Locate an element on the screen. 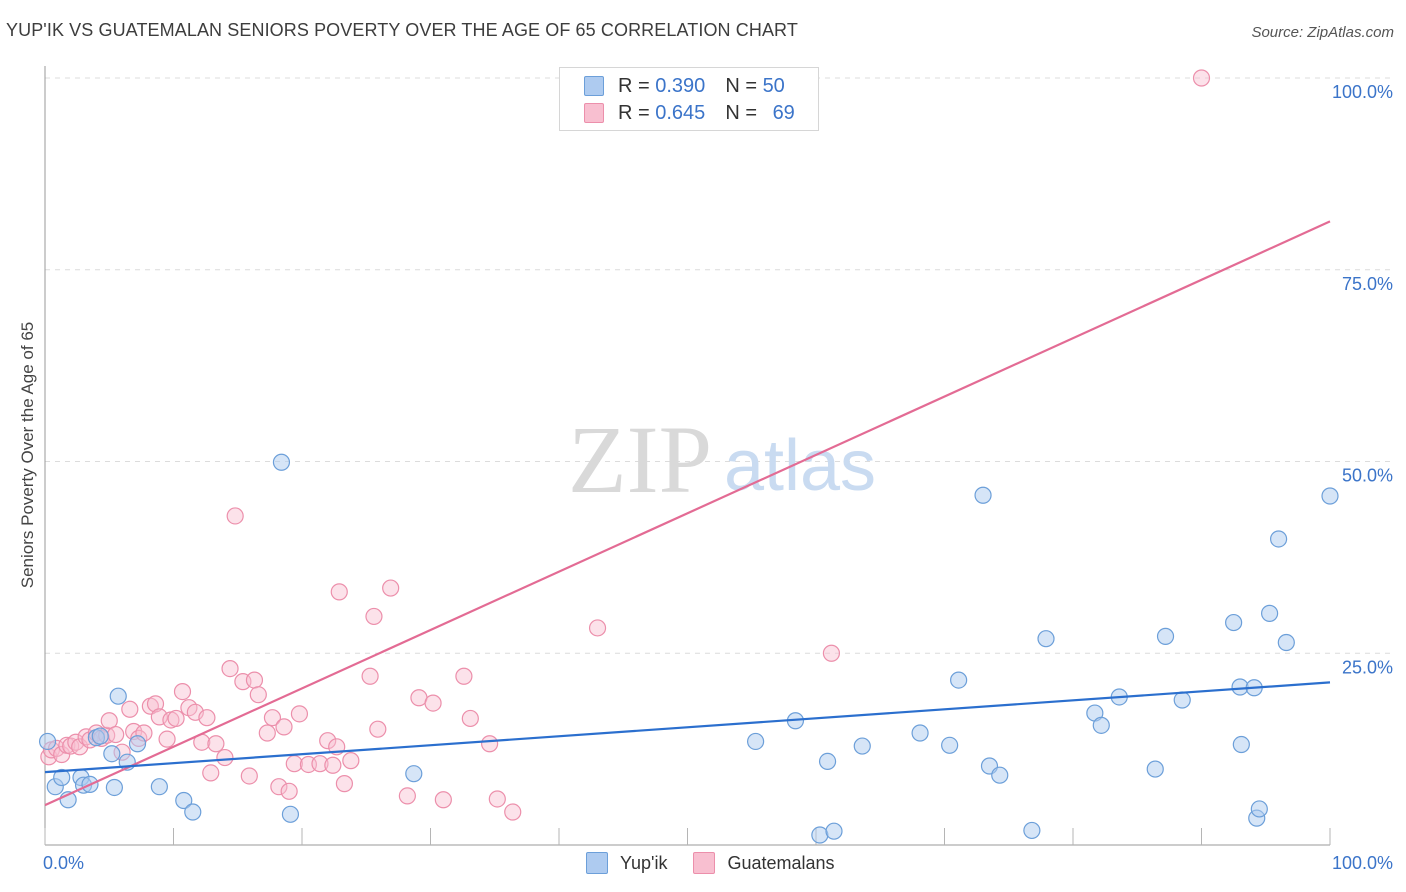  bottom-legend-swatch-yupik is located at coordinates (597, 863).